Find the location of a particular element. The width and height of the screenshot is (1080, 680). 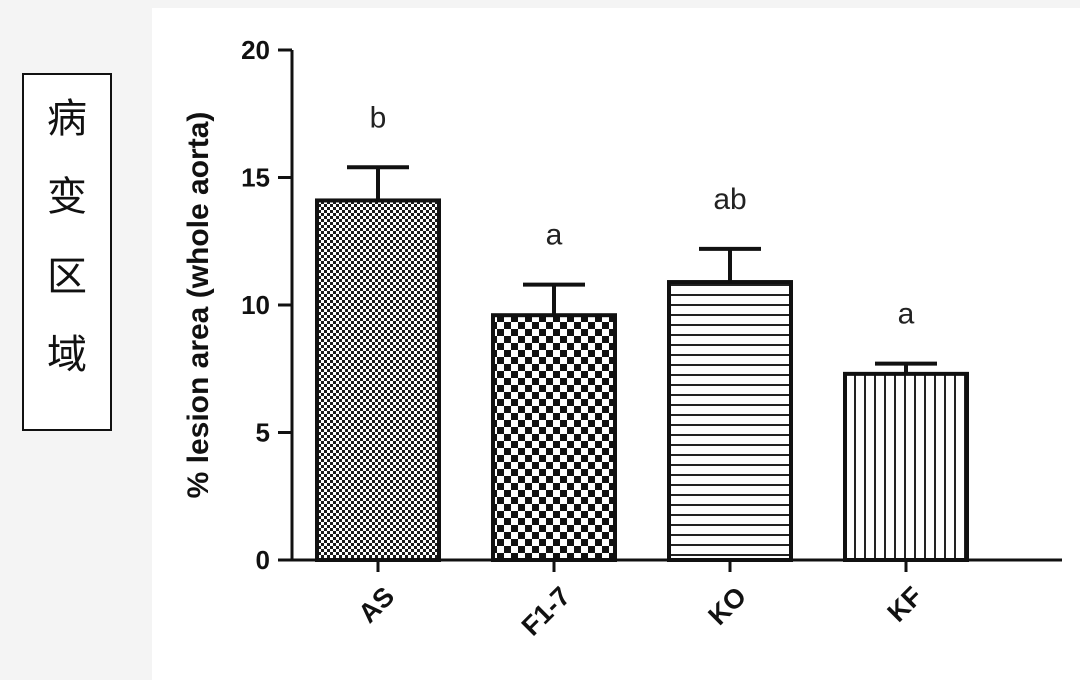

category-label: AS is located at coordinates (377, 605).